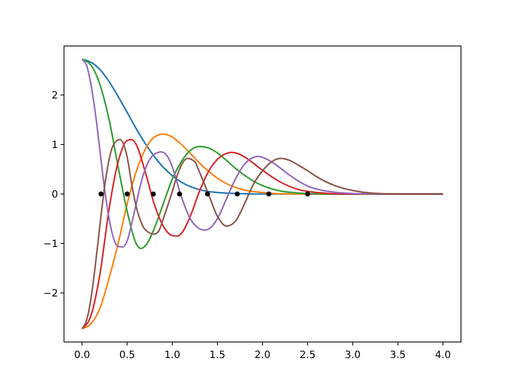 This screenshot has width=512, height=384. I want to click on x-tick-label: 1.0, so click(172, 355).